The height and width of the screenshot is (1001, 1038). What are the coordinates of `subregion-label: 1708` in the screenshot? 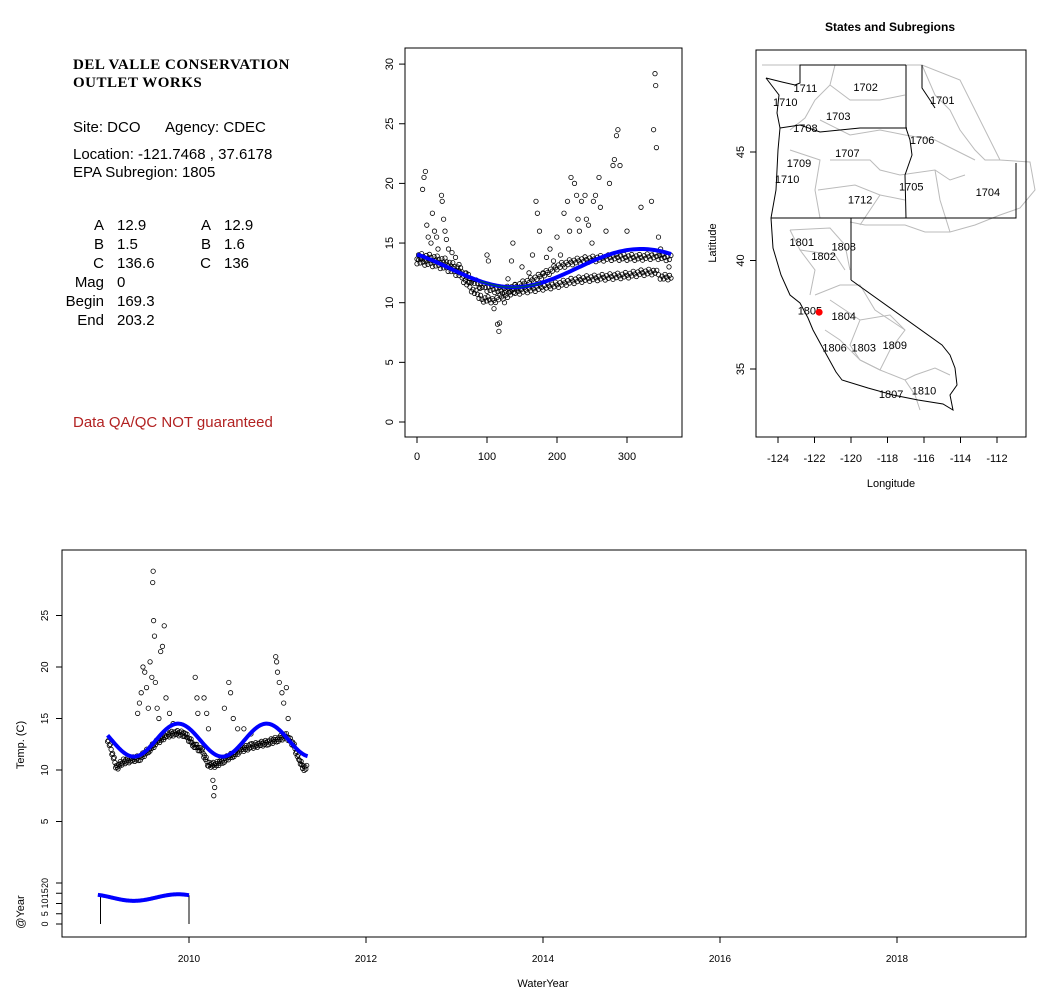 It's located at (805, 129).